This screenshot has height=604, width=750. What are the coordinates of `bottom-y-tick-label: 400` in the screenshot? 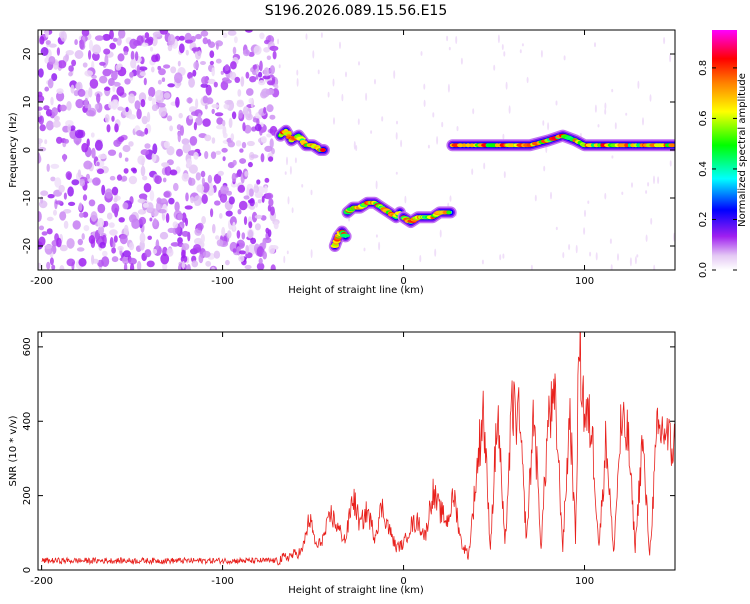 It's located at (27, 421).